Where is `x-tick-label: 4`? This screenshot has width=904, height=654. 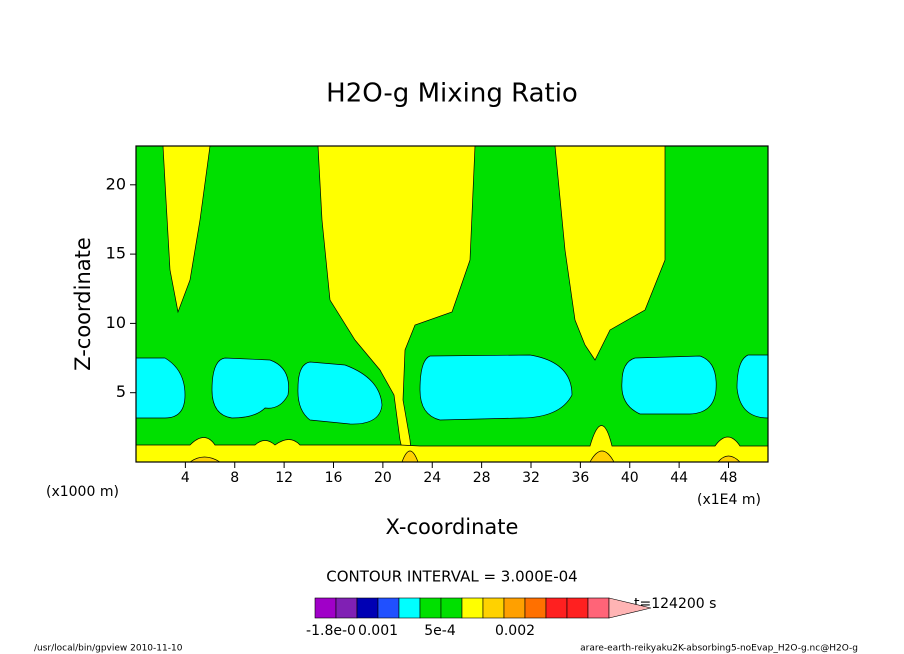
x-tick-label: 4 is located at coordinates (185, 478).